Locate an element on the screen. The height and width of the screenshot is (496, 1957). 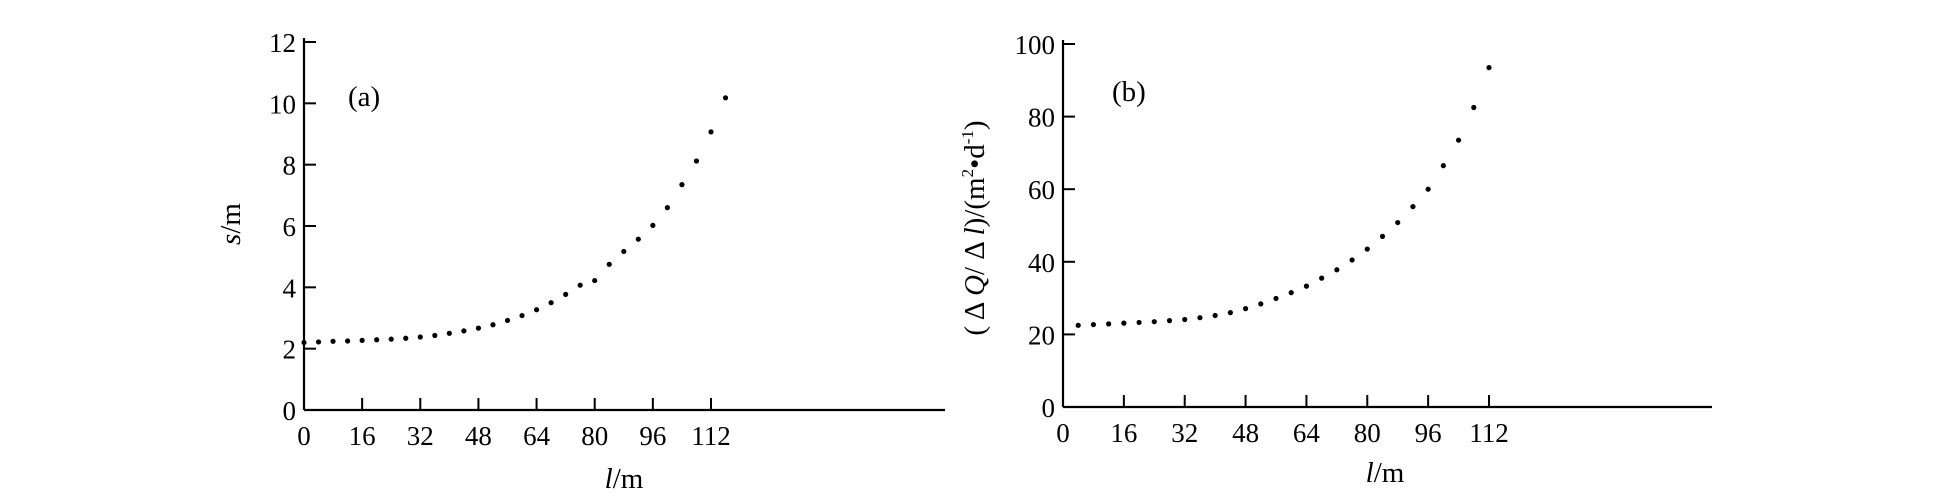
y-axis-title: s/m is located at coordinates (231, 224).